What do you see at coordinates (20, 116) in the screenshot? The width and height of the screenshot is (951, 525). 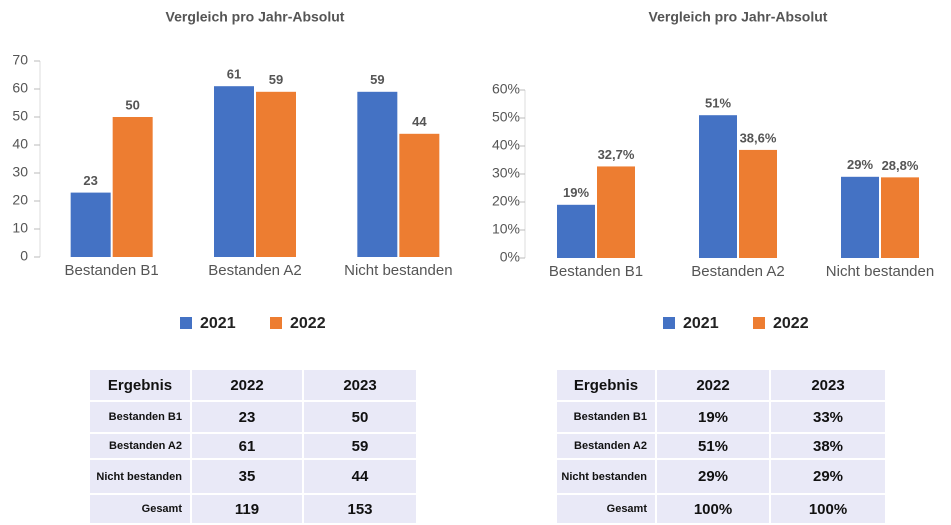 I see `y-tick-label: 50` at bounding box center [20, 116].